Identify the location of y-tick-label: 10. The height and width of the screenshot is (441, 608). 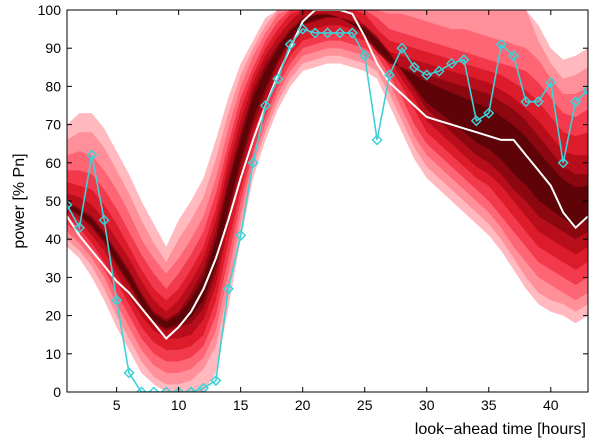
(53, 354).